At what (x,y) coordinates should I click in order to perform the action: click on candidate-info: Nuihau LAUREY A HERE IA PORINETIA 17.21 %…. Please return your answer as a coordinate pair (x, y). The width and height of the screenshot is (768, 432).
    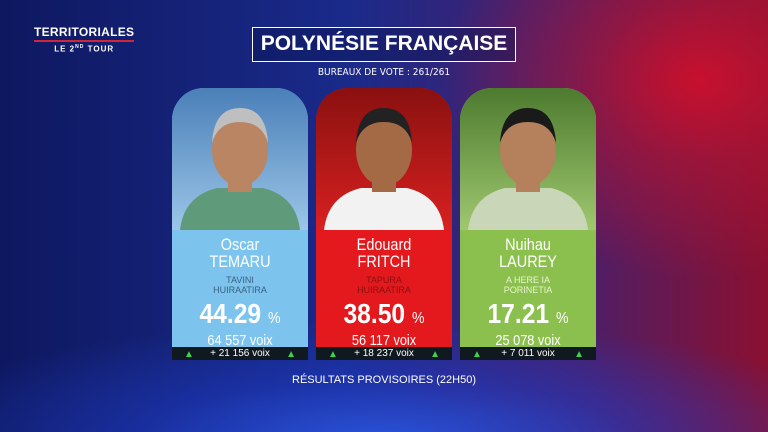
    Looking at the image, I should click on (528, 289).